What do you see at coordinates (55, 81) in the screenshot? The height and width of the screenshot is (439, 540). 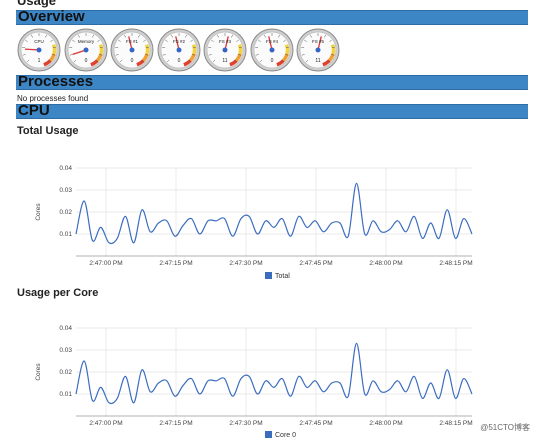 I see `processes-heading: Processes` at bounding box center [55, 81].